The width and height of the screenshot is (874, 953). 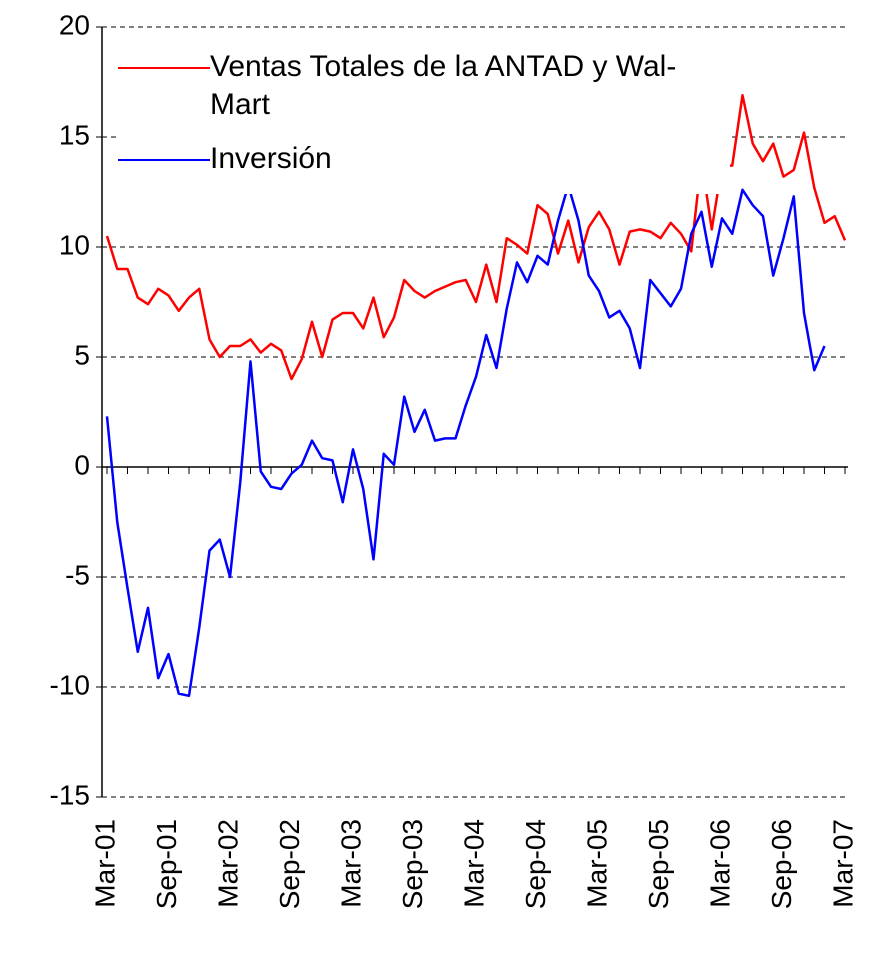 What do you see at coordinates (719, 863) in the screenshot?
I see `x-tick-label: Mar-06` at bounding box center [719, 863].